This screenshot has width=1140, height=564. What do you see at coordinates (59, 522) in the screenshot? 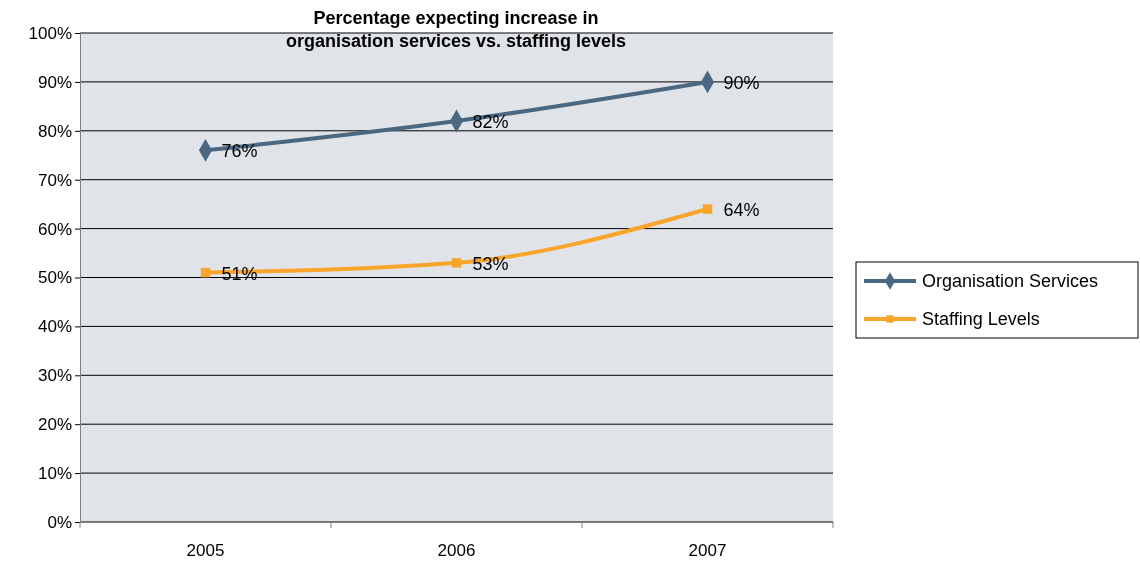
I see `y-tick-label: 0%` at bounding box center [59, 522].